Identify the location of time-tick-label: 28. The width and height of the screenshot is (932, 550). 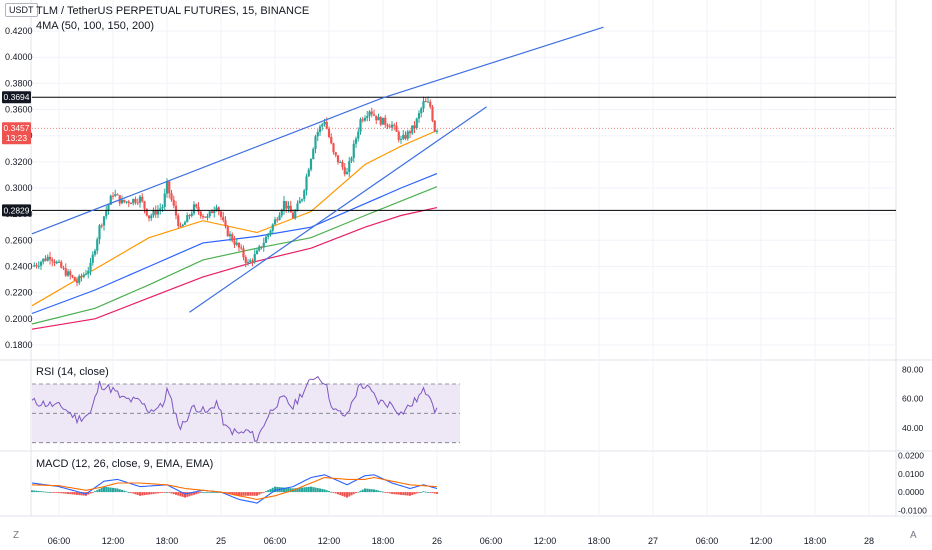
(869, 541).